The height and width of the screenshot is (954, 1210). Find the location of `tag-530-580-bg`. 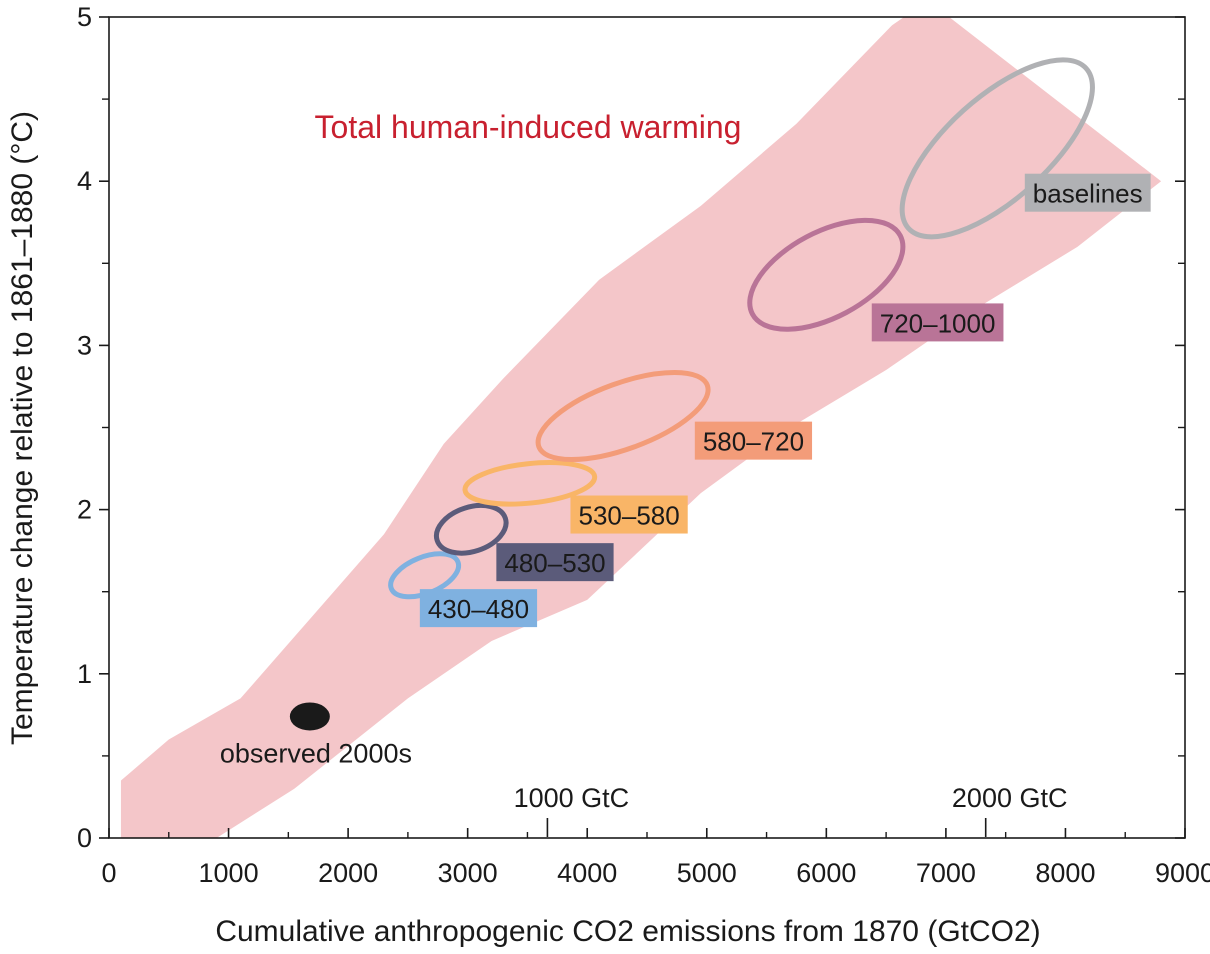

tag-530-580-bg is located at coordinates (629, 514).